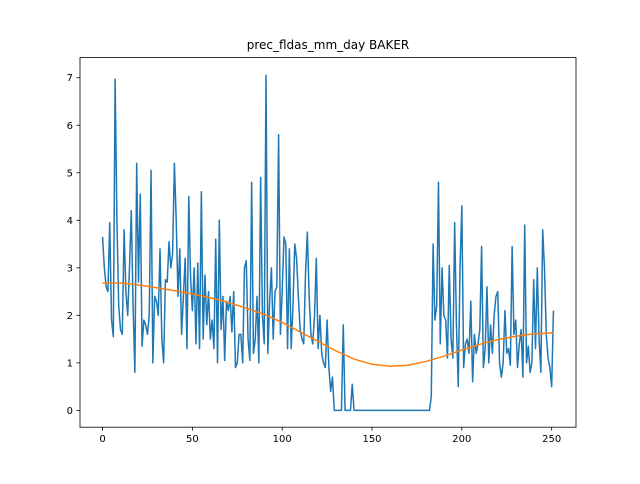 This screenshot has height=484, width=640. I want to click on y-tick-label: 3, so click(70, 268).